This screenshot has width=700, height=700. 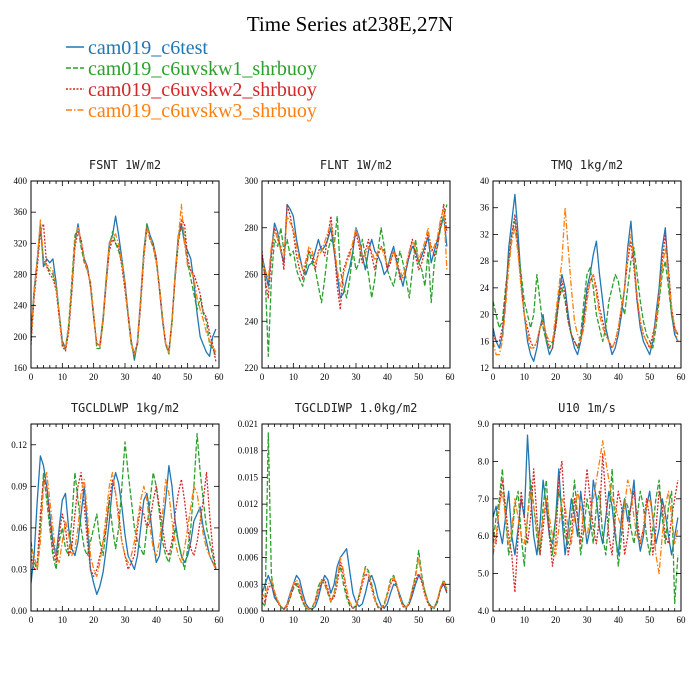 What do you see at coordinates (248, 424) in the screenshot?
I see `y-tick-label: 0.021` at bounding box center [248, 424].